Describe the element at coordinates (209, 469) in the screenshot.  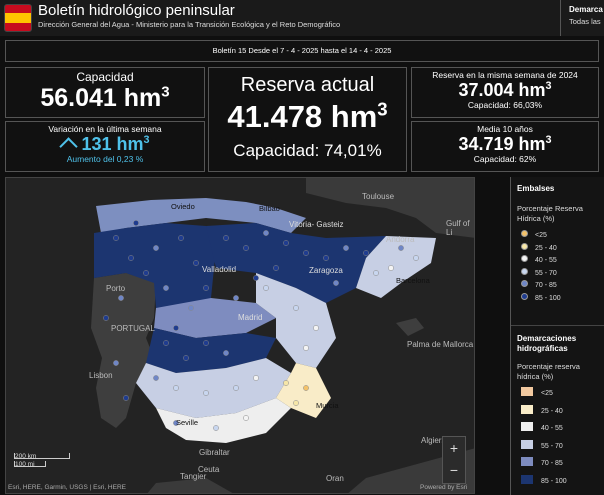
I see `label-ceuta: Ceuta` at that location.